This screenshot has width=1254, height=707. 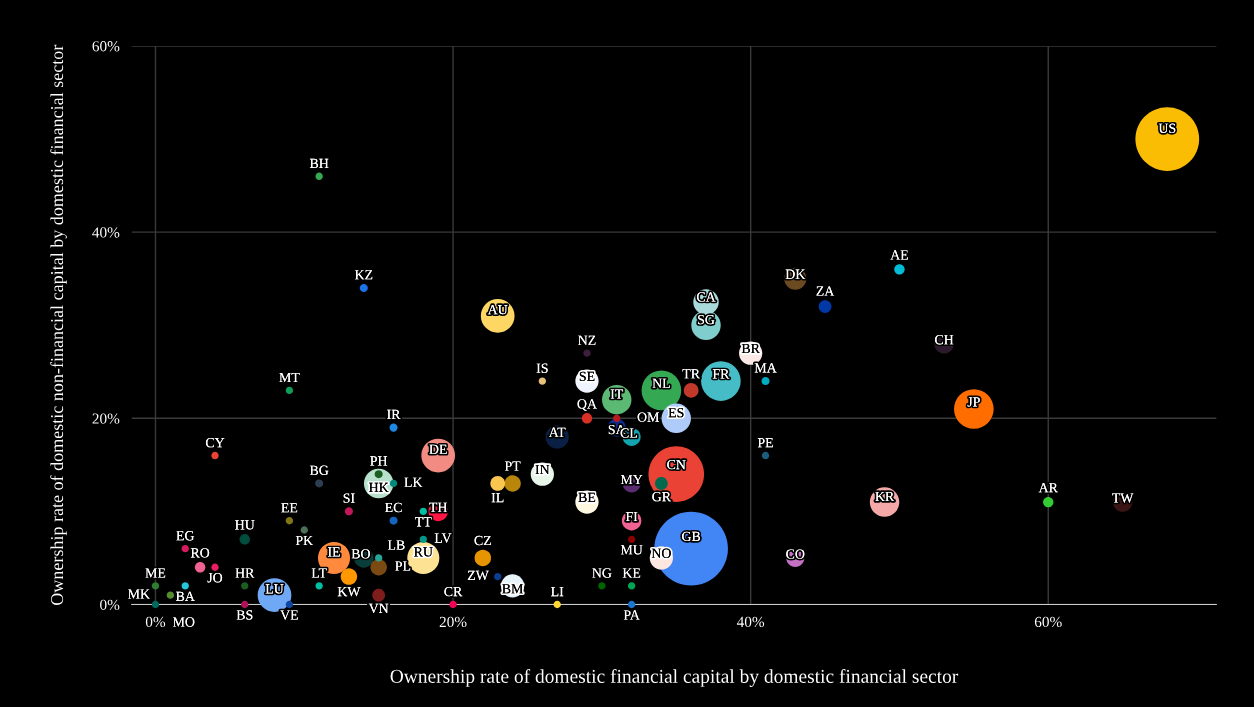 What do you see at coordinates (557, 432) in the screenshot?
I see `annotation: AT` at bounding box center [557, 432].